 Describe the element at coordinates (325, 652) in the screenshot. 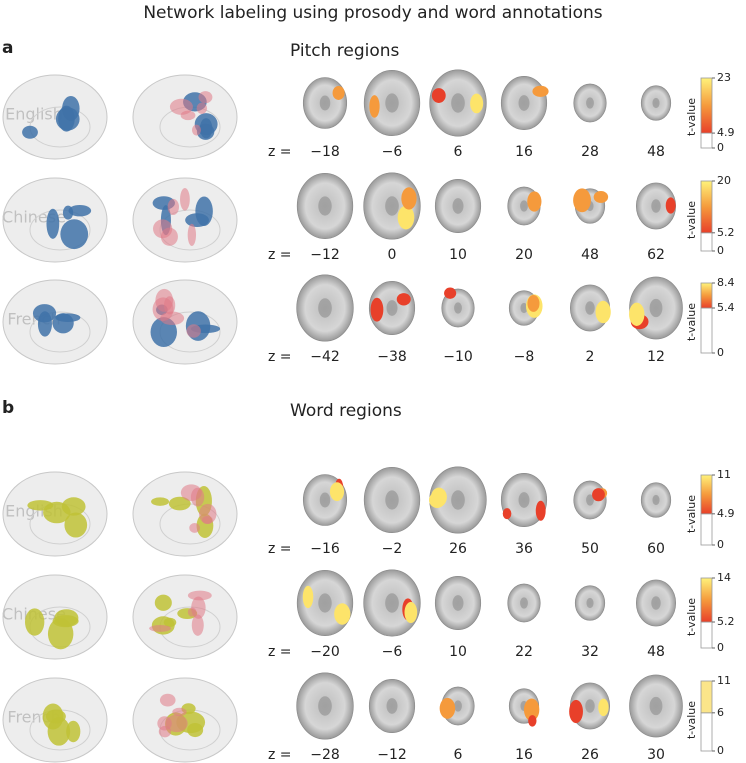

I see `z-value: −20` at that location.